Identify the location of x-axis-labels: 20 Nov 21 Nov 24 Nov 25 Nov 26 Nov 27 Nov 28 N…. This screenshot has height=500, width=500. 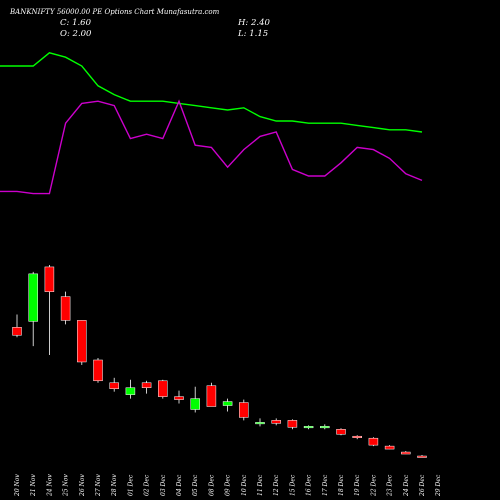
(228, 485).